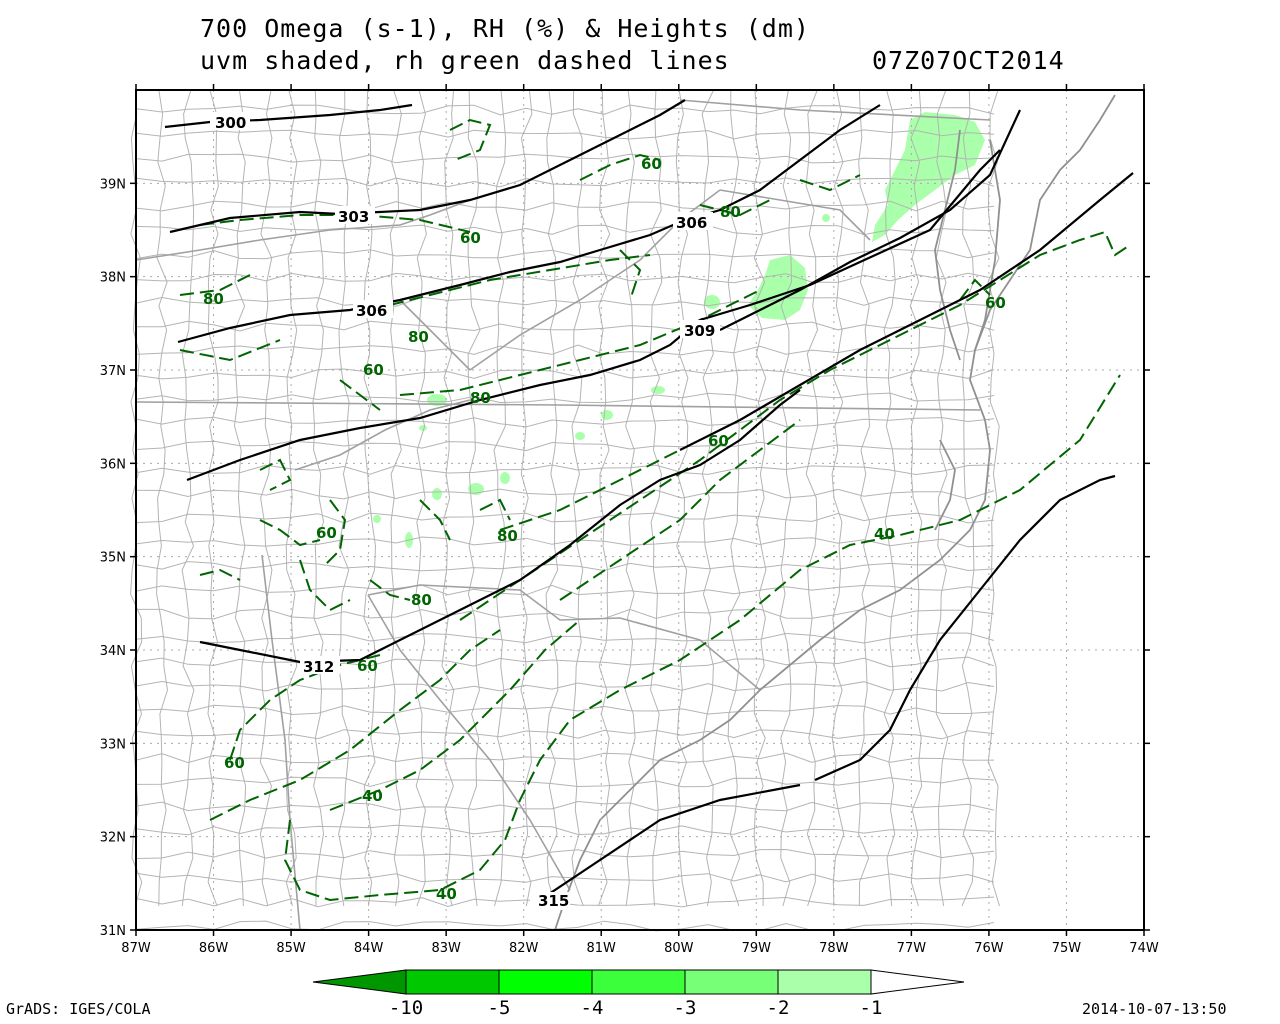 The height and width of the screenshot is (1024, 1280). I want to click on lat-label: 35N, so click(113, 558).